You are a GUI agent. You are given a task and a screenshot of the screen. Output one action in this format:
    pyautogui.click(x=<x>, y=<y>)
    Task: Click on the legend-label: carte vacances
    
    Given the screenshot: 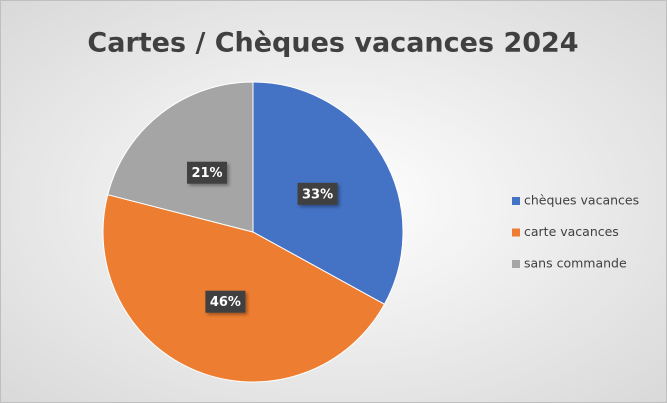 What is the action you would take?
    pyautogui.click(x=571, y=231)
    